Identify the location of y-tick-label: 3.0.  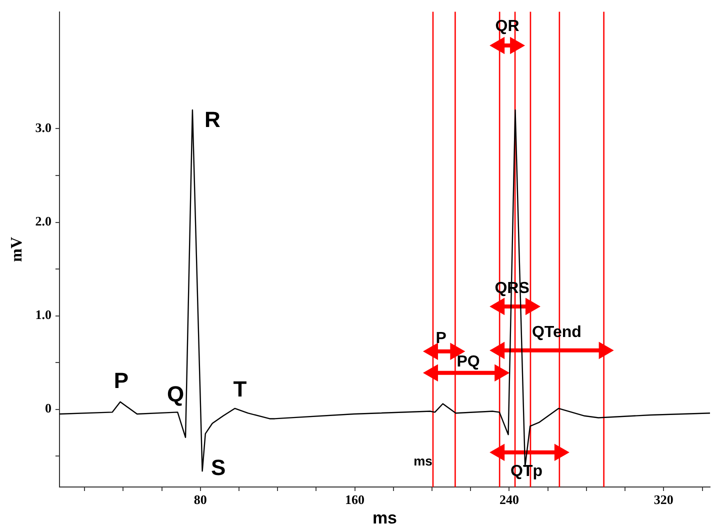
(43, 128).